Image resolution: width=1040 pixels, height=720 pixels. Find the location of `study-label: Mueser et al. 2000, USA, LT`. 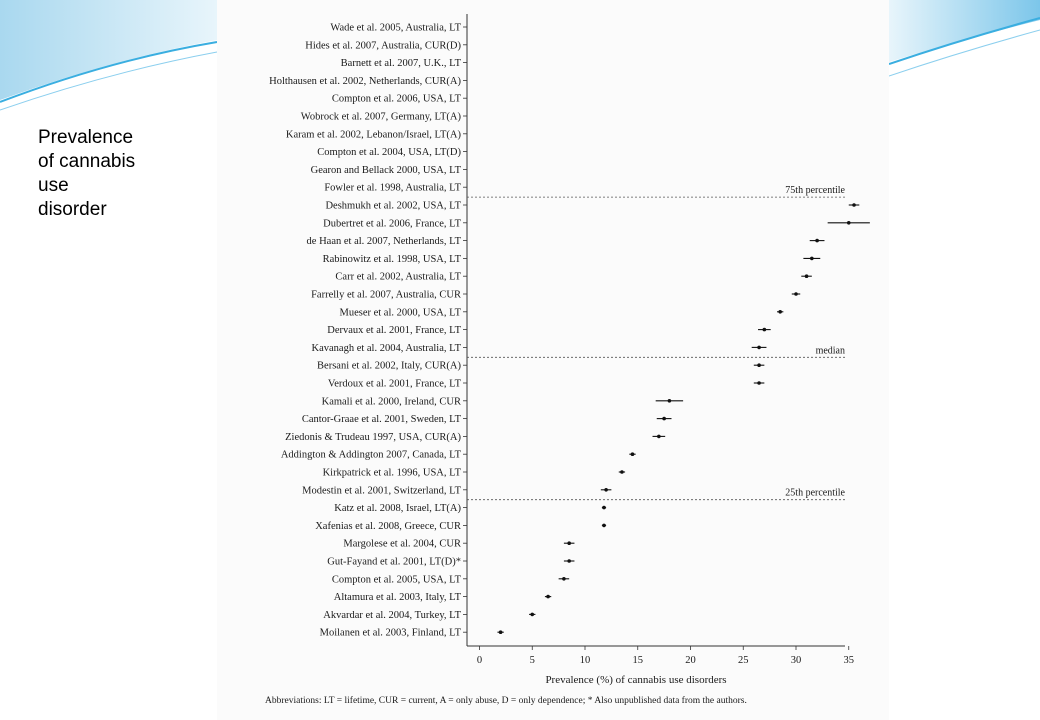

study-label: Mueser et al. 2000, USA, LT is located at coordinates (400, 312).